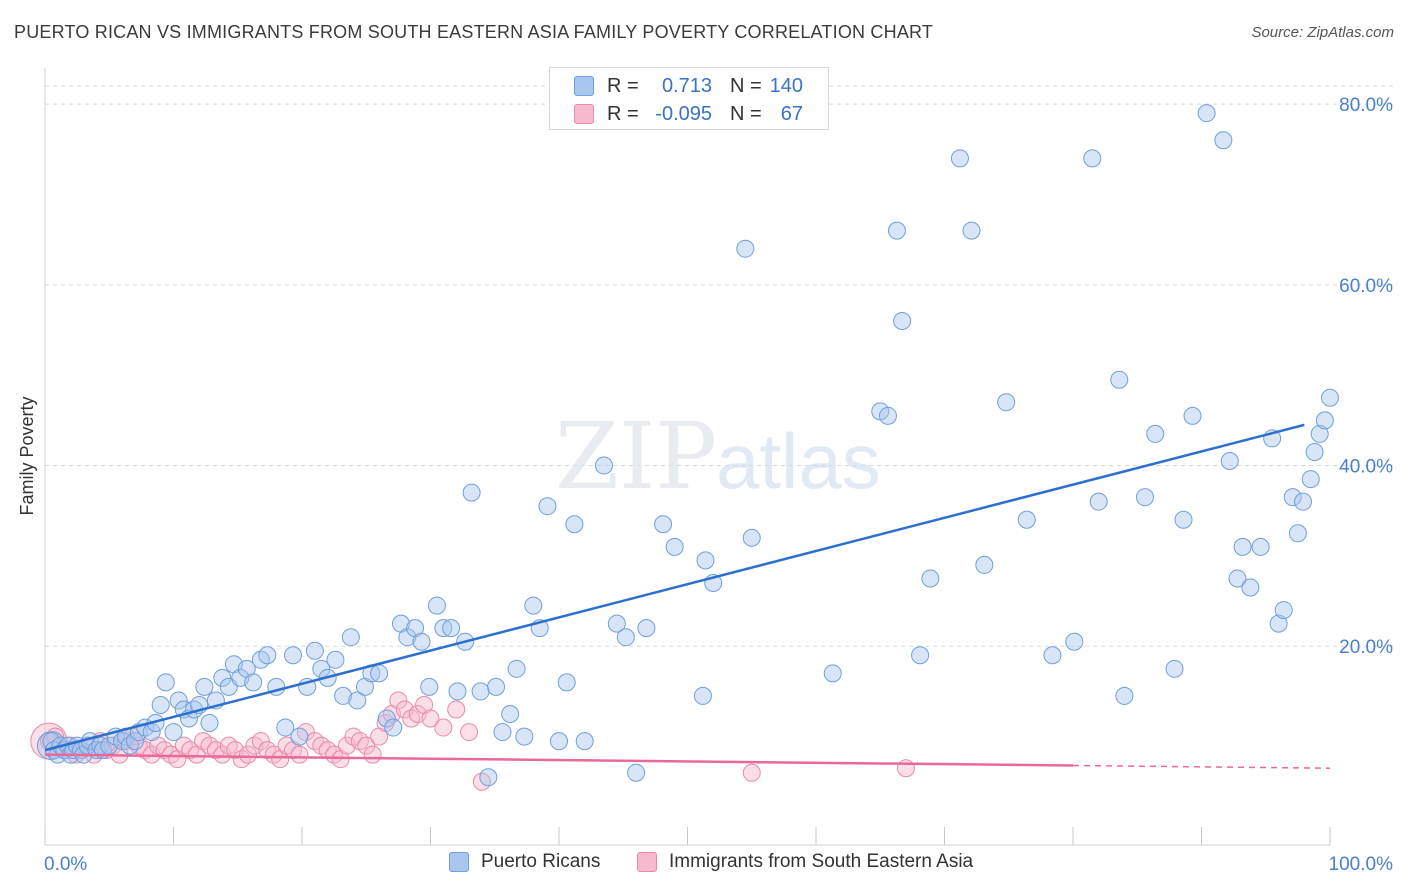 This screenshot has width=1406, height=892. Describe the element at coordinates (686, 86) in the screenshot. I see `stats-legend-r-value: 0.713` at that location.